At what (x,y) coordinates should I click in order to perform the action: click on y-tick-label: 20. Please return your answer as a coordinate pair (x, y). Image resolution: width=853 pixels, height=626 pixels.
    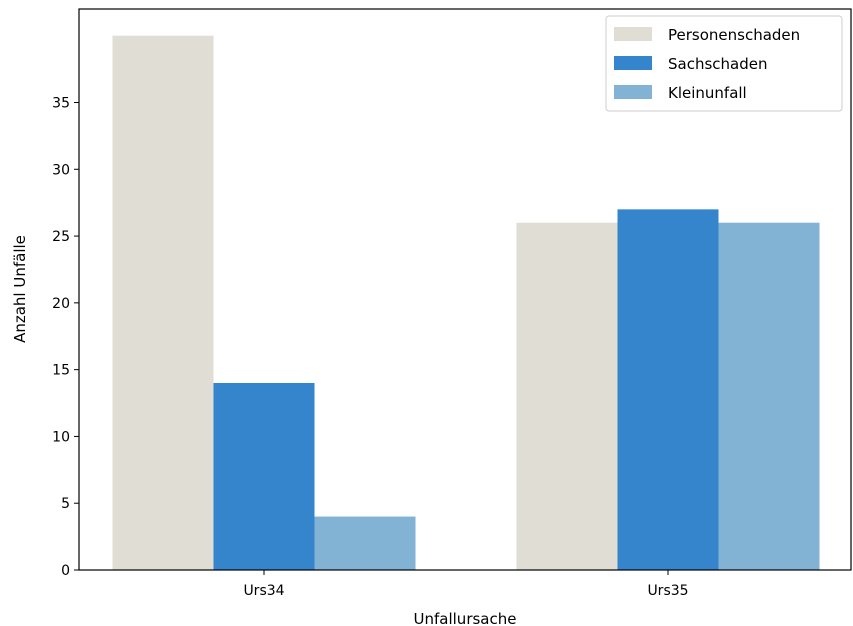
    Looking at the image, I should click on (61, 304).